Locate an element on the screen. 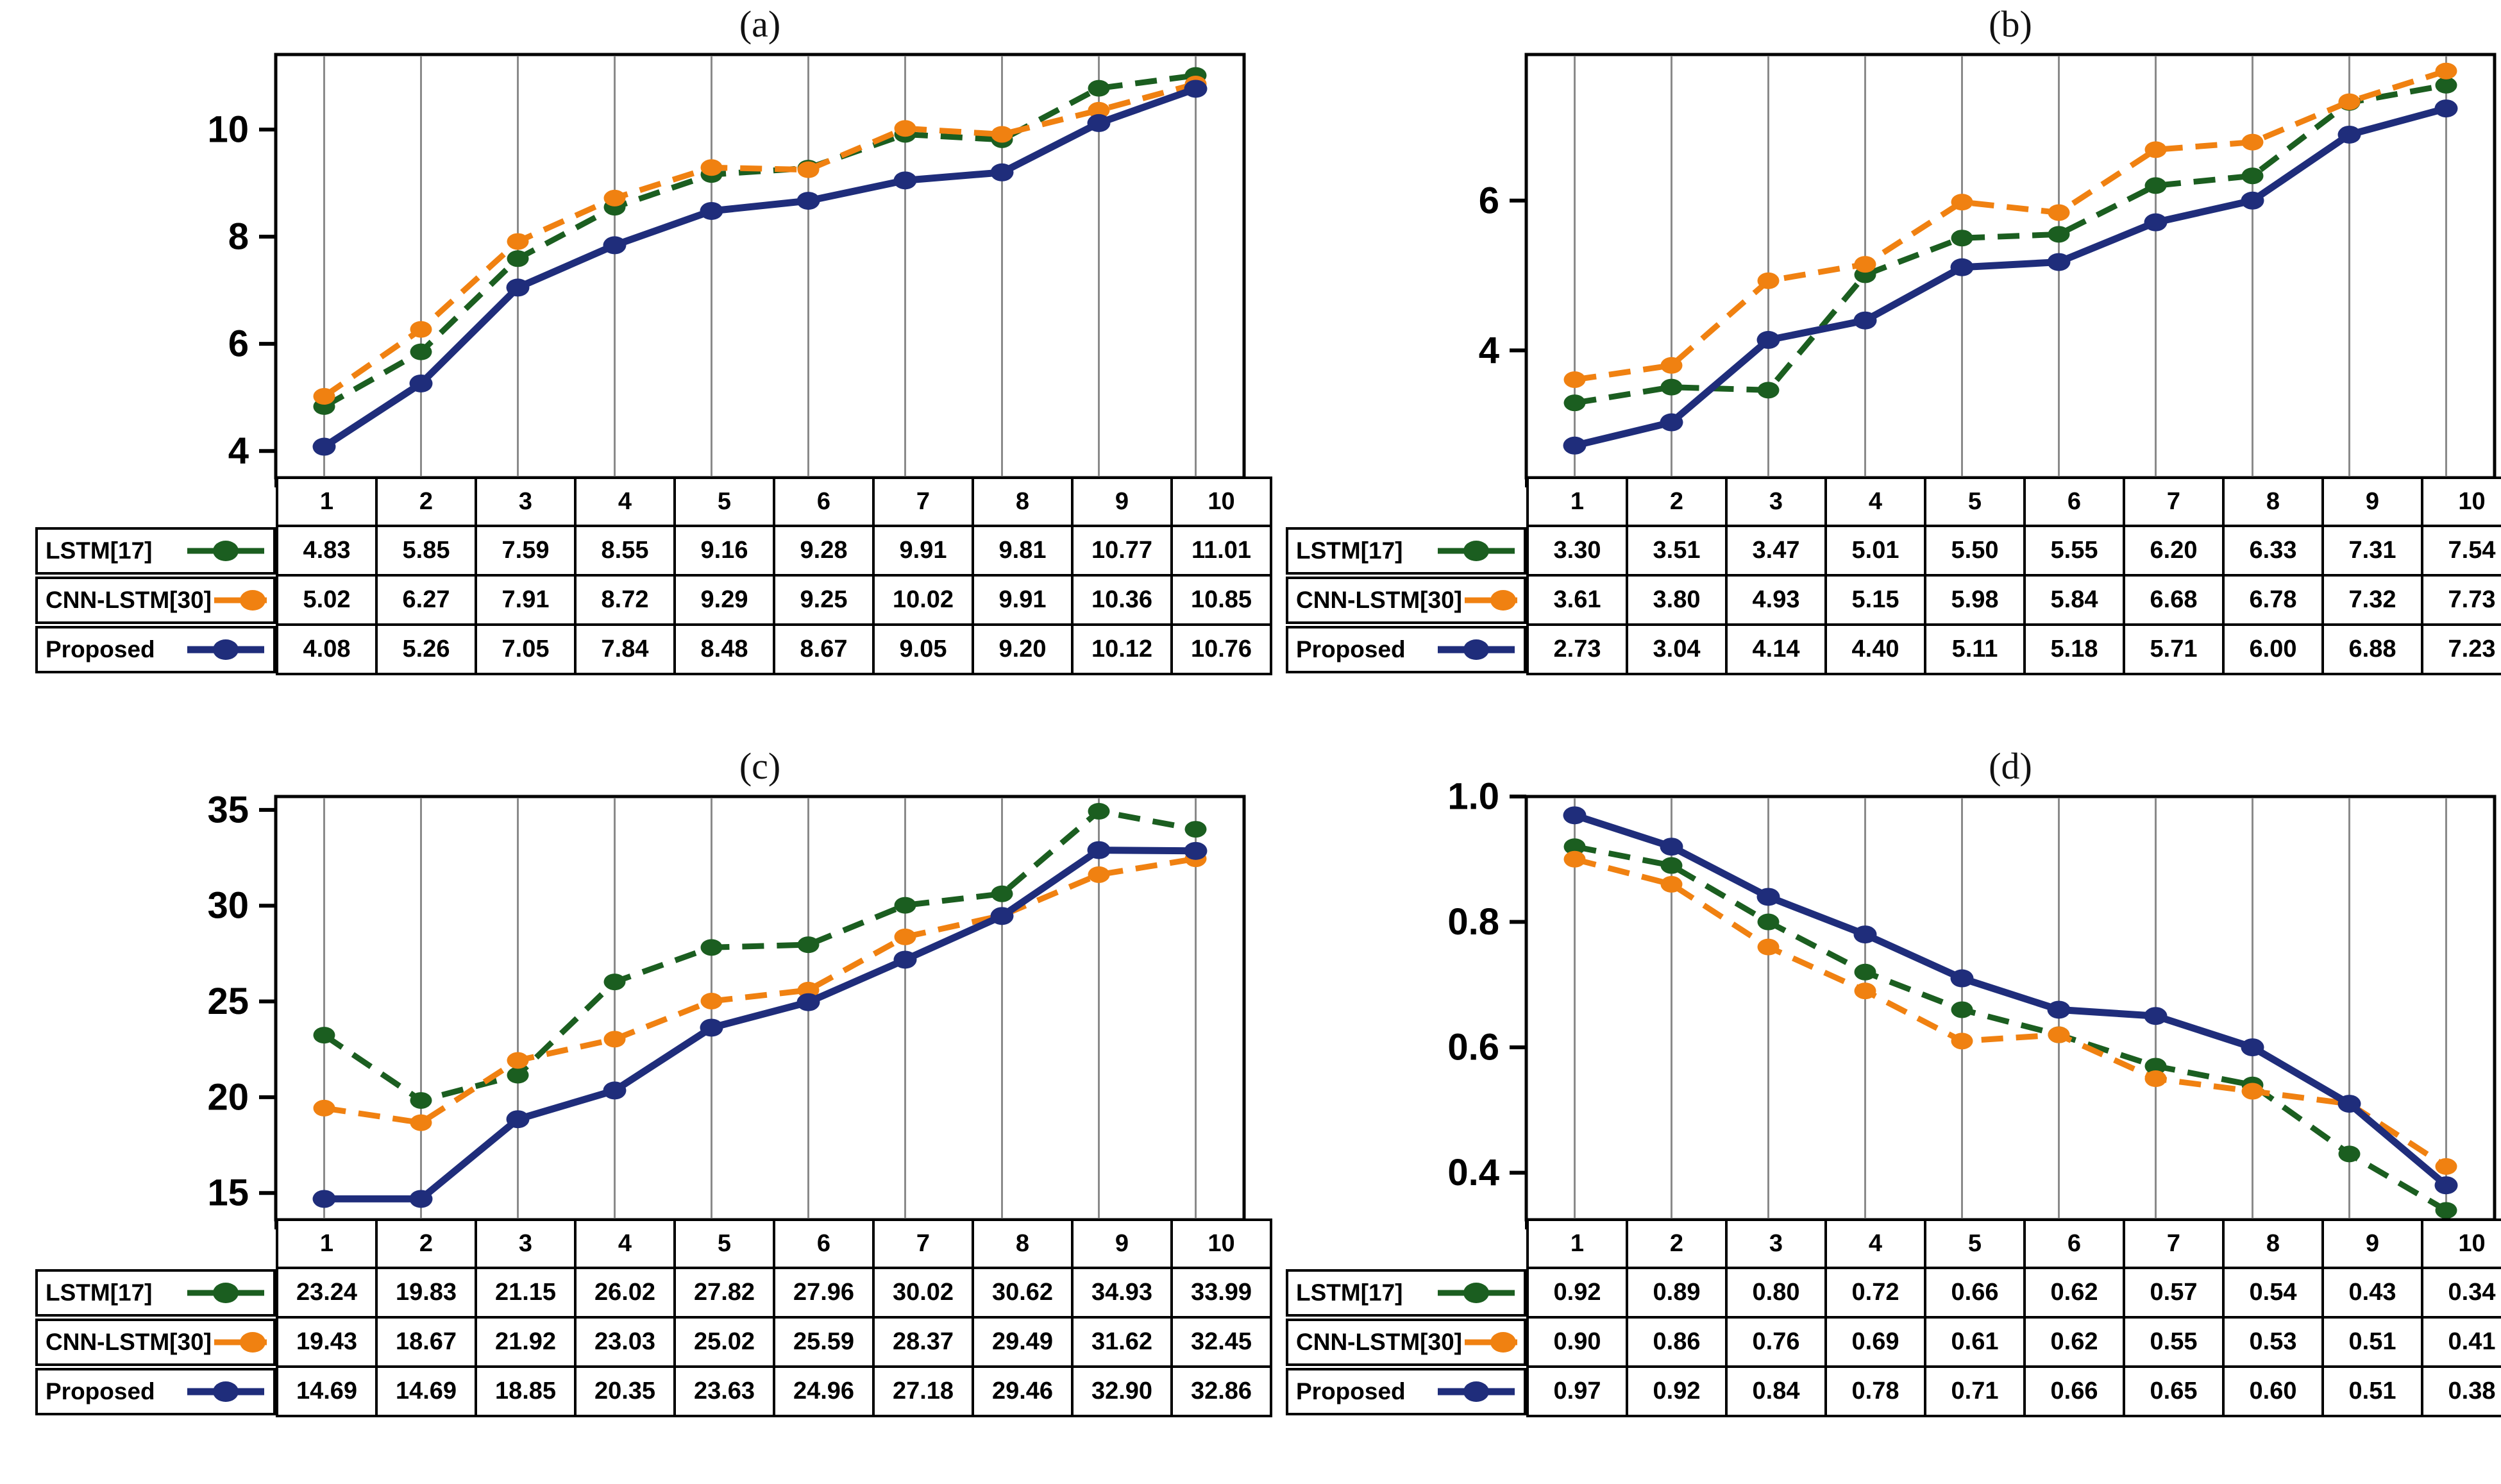 This screenshot has height=1484, width=2501. value-cell: 0.43 is located at coordinates (2372, 1293).